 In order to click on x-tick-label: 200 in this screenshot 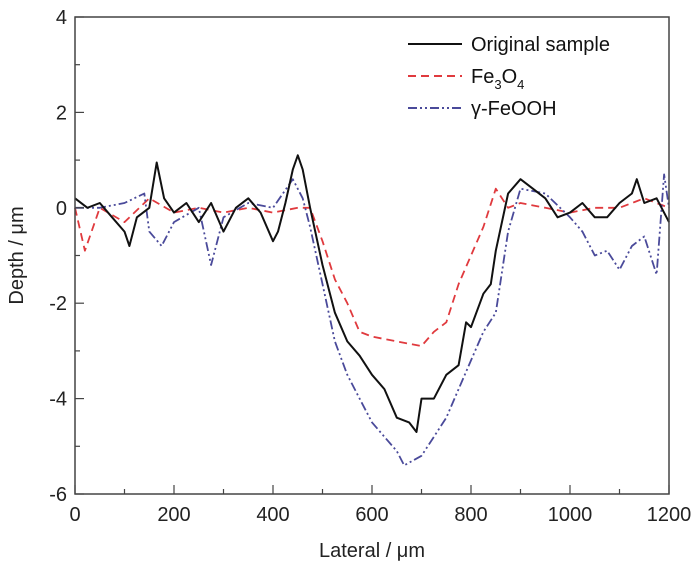, I will do `click(173, 515)`.